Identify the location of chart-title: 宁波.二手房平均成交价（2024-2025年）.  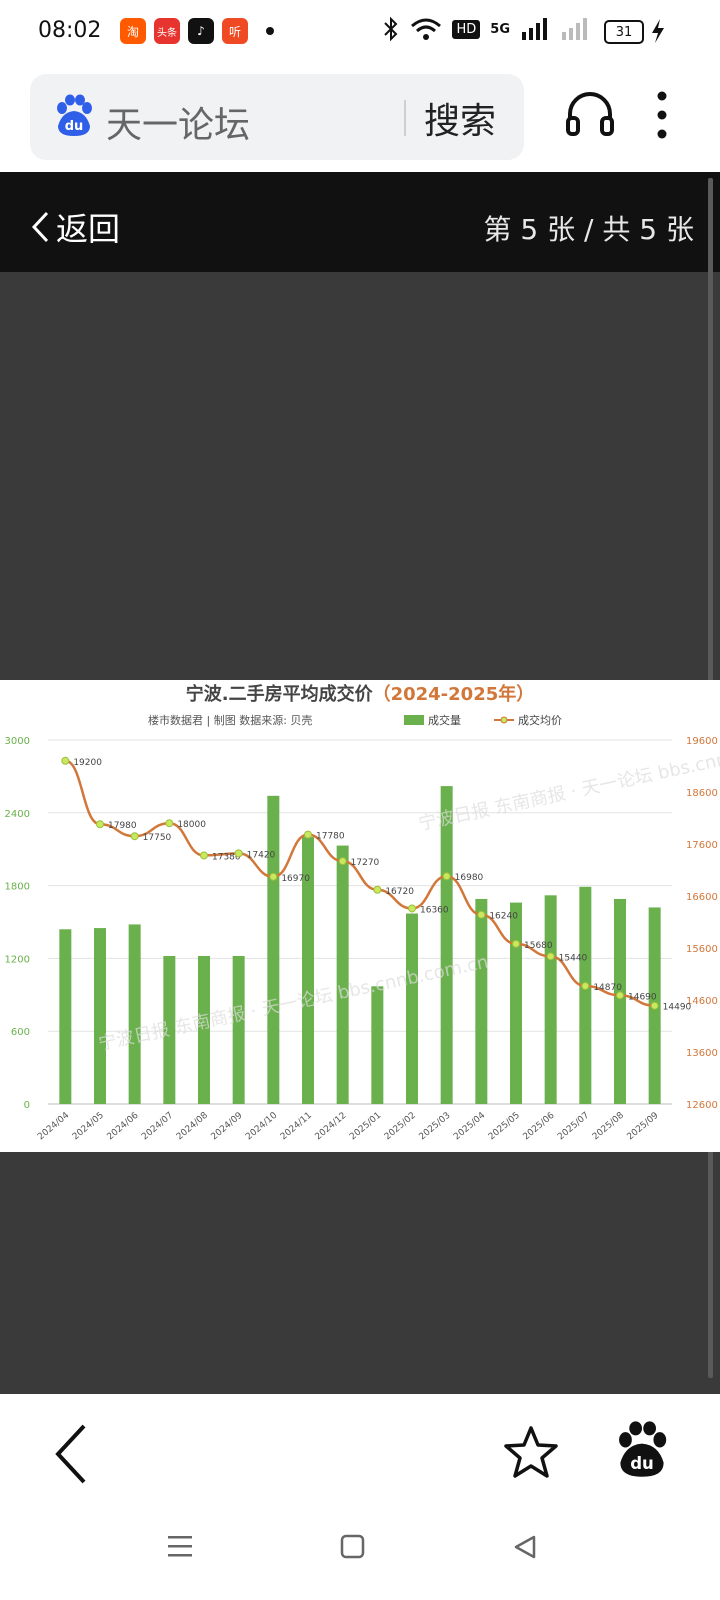
(360, 694).